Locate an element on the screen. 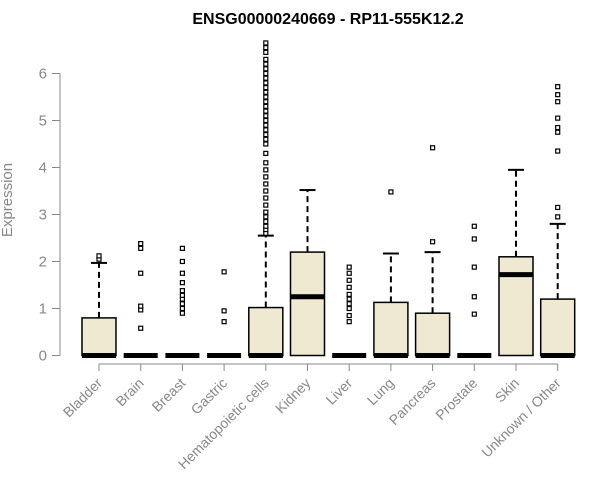 The image size is (600, 500). box-breast is located at coordinates (182, 301).